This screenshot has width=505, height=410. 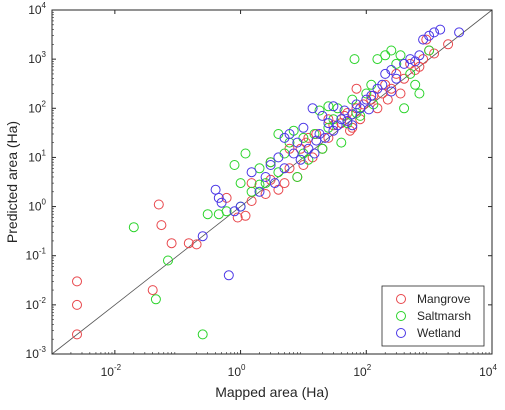 What do you see at coordinates (444, 299) in the screenshot?
I see `legend-label-mangrove: Mangrove` at bounding box center [444, 299].